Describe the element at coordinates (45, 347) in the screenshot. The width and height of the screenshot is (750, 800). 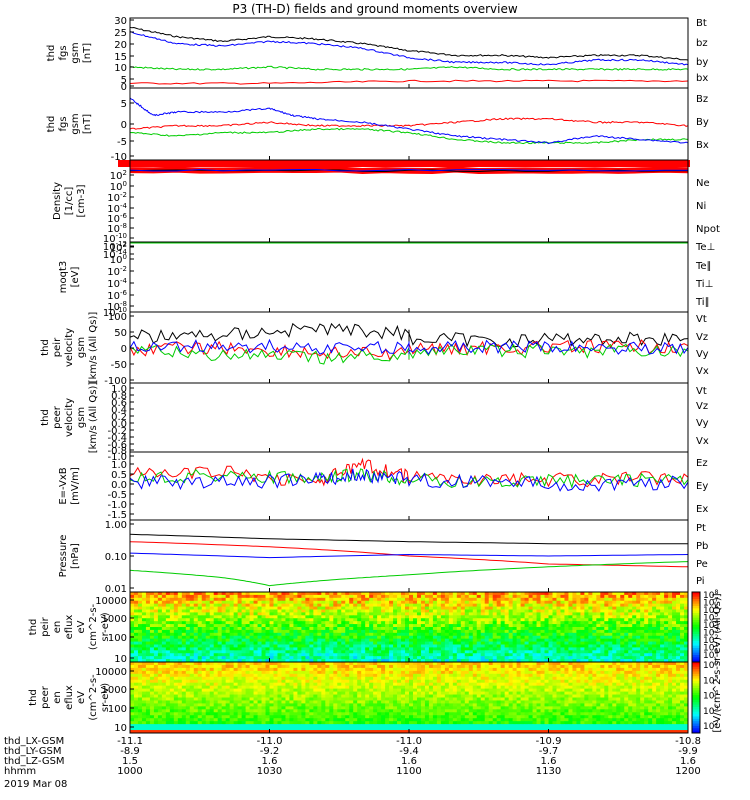
I see `y-axis-label: thd` at that location.